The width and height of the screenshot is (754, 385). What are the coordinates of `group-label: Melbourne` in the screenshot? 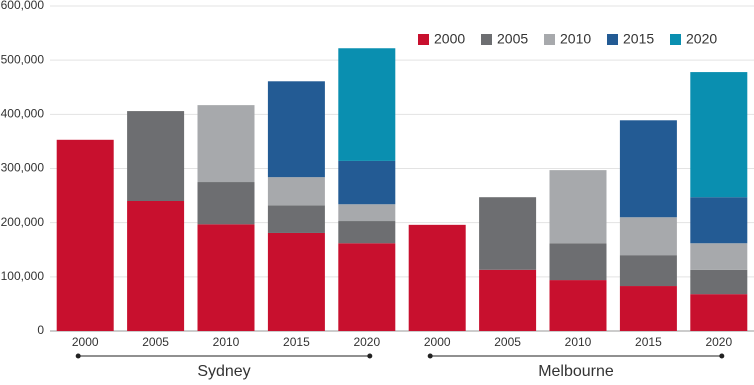 It's located at (576, 371).